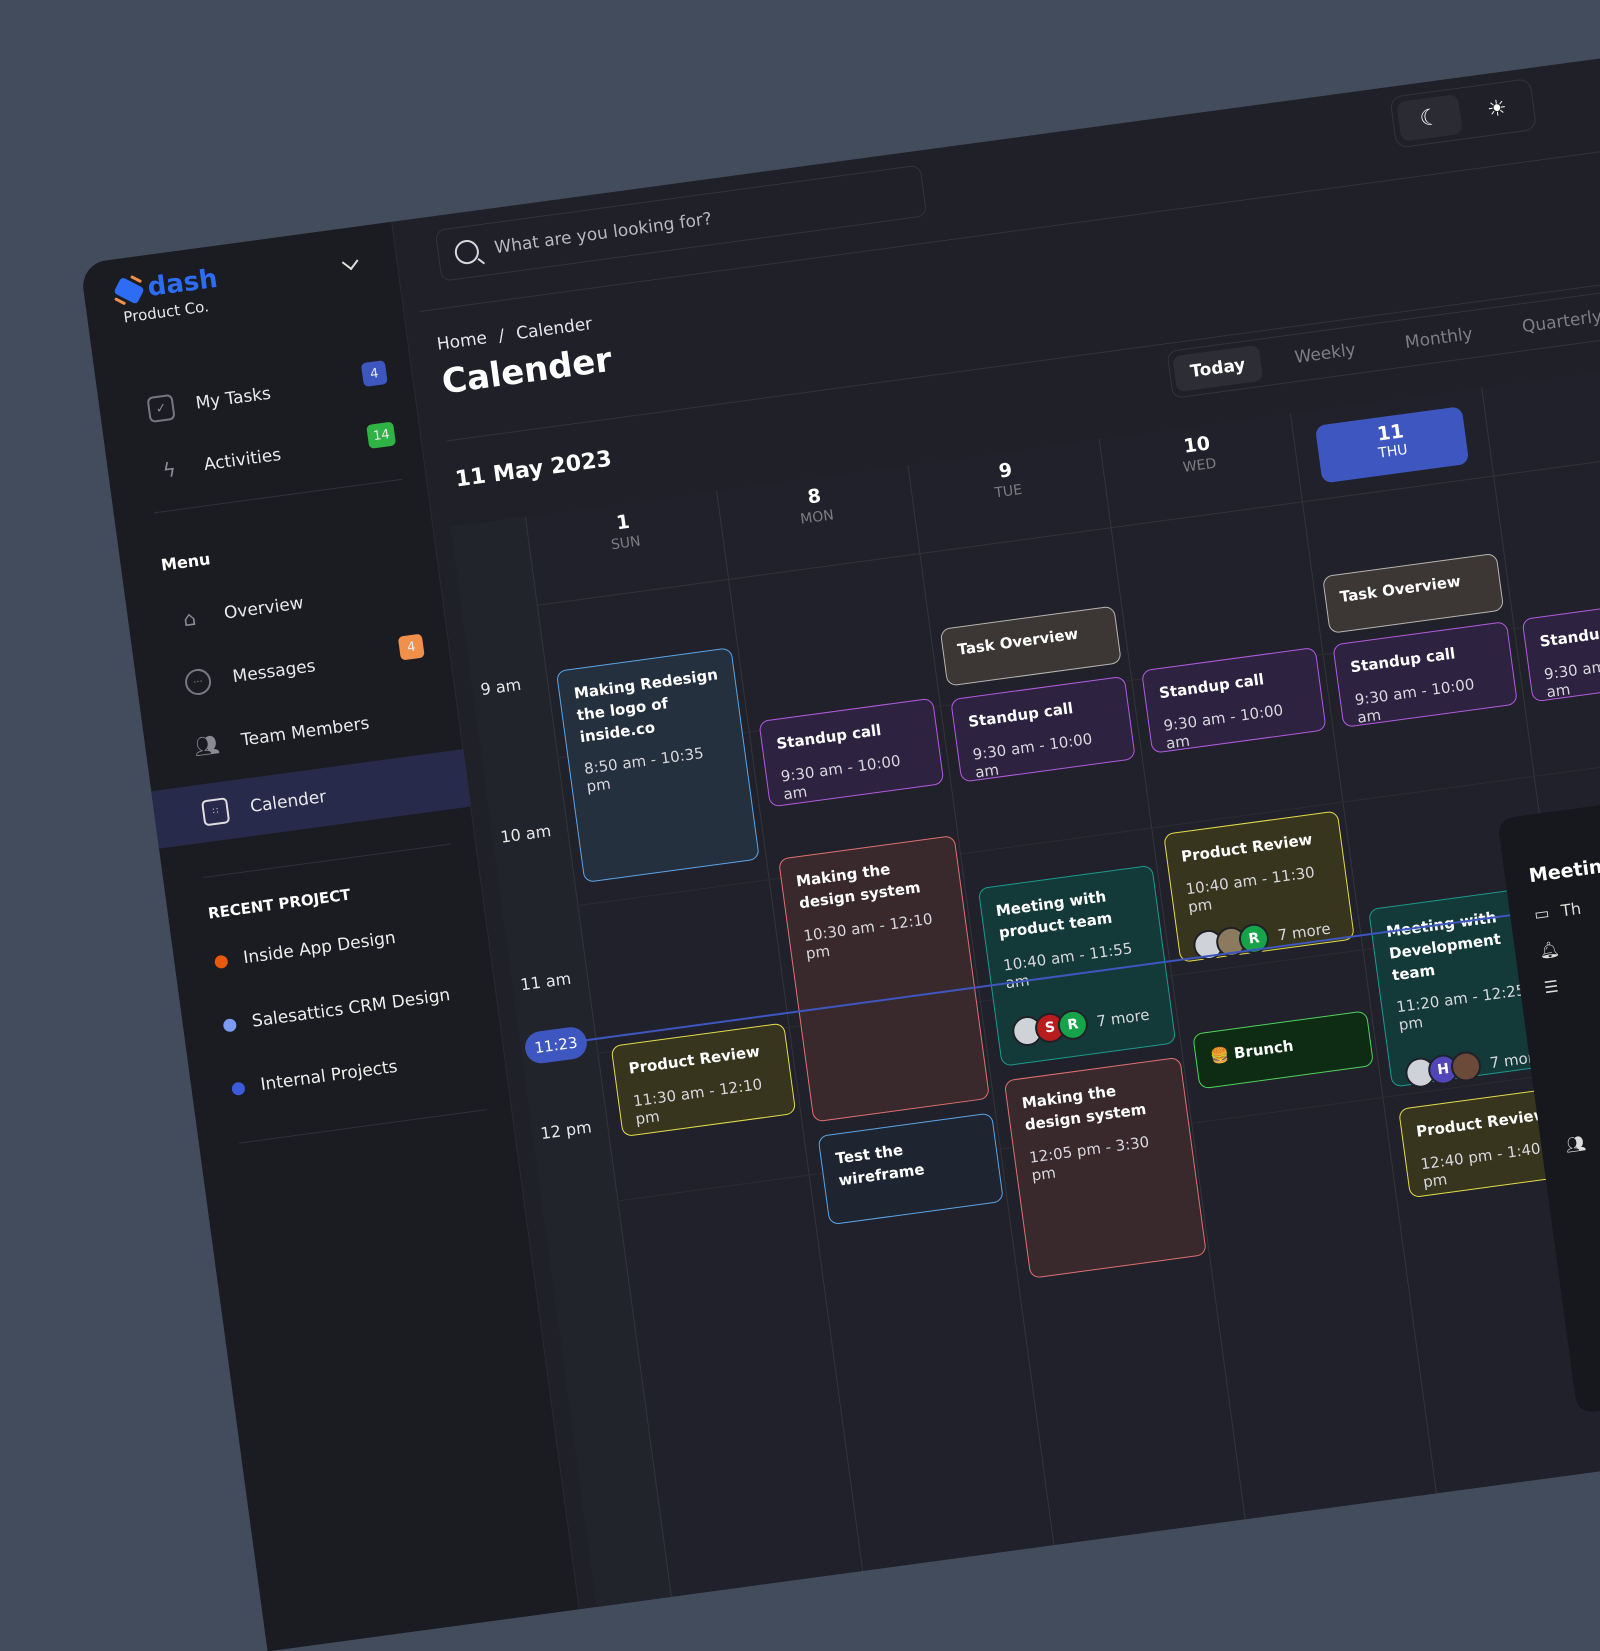  Describe the element at coordinates (279, 904) in the screenshot. I see `recent-project-heading: RECENT PROJECT` at that location.